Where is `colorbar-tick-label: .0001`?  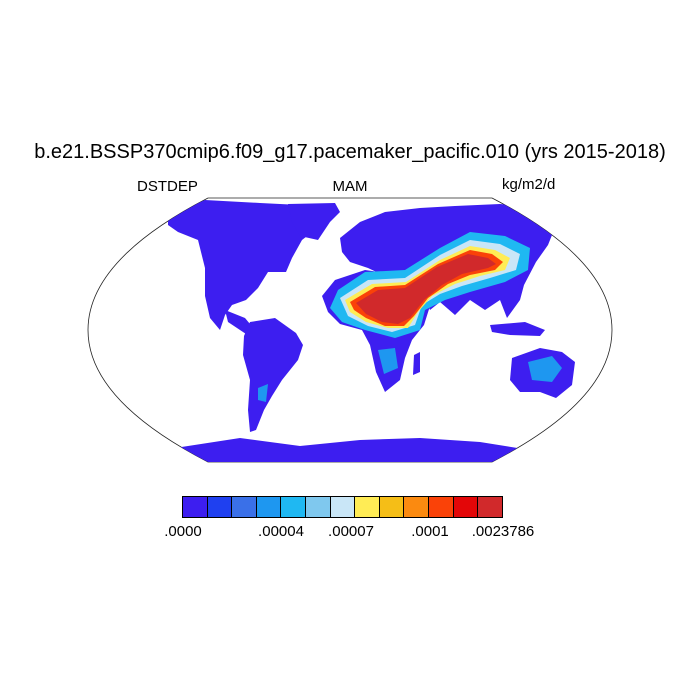 colorbar-tick-label: .0001 is located at coordinates (430, 531).